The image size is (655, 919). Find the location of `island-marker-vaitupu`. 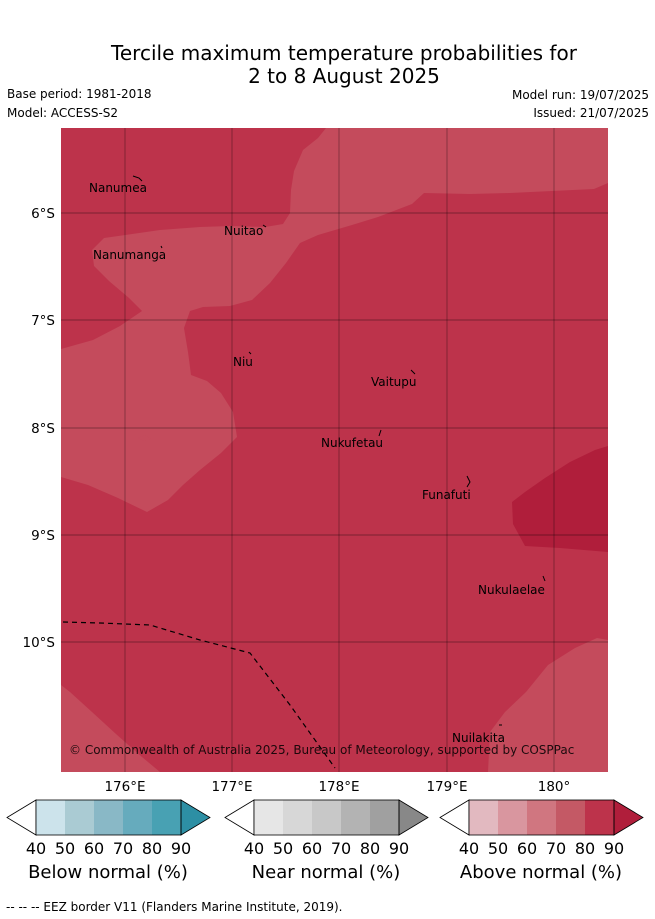

island-marker-vaitupu is located at coordinates (413, 372).